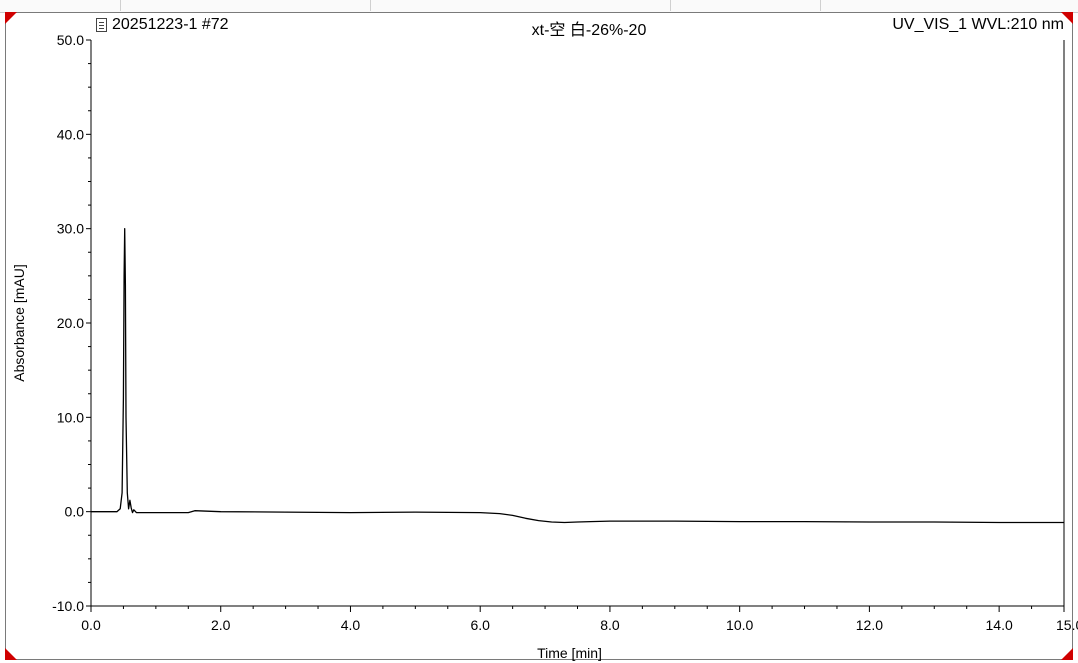  Describe the element at coordinates (1067, 18) in the screenshot. I see `corner-marker-top-right` at that location.